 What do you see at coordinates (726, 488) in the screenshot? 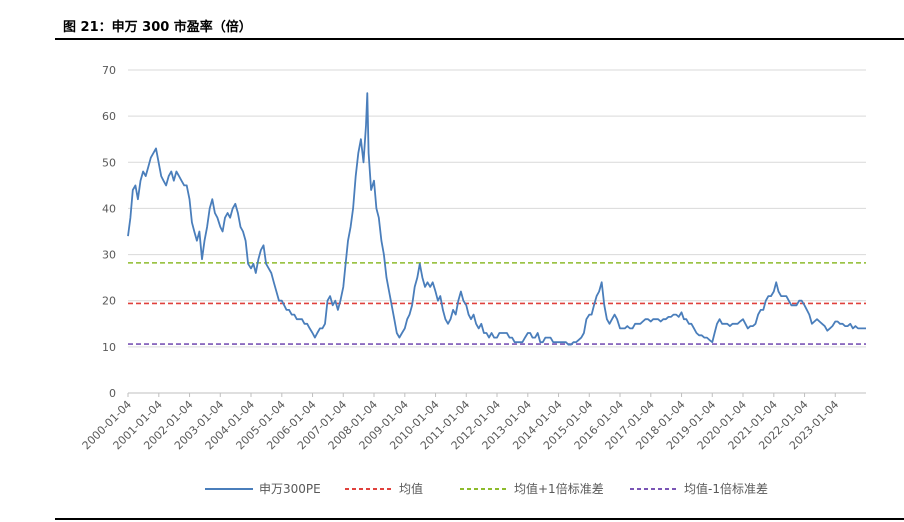
I see `legend-label-3: 均值-1倍标准差` at bounding box center [726, 488].